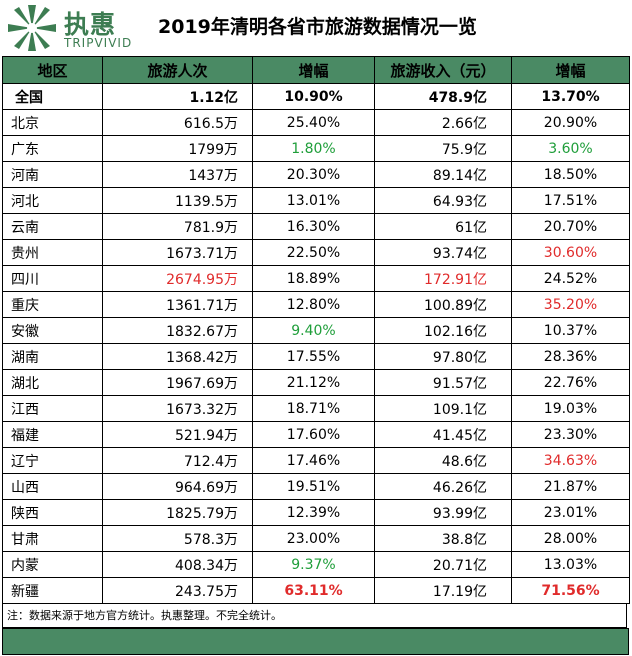  I want to click on cell-revenue: 38.8亿, so click(443, 538).